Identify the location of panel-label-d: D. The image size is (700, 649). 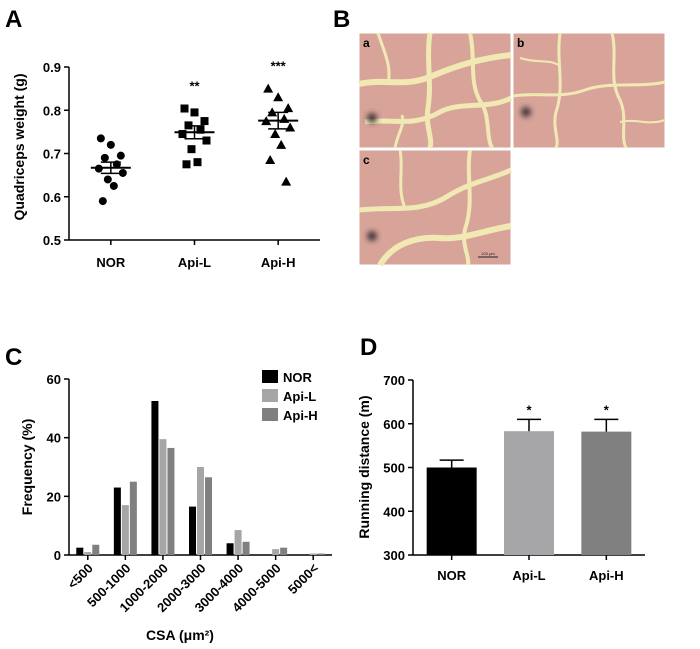
(368, 347).